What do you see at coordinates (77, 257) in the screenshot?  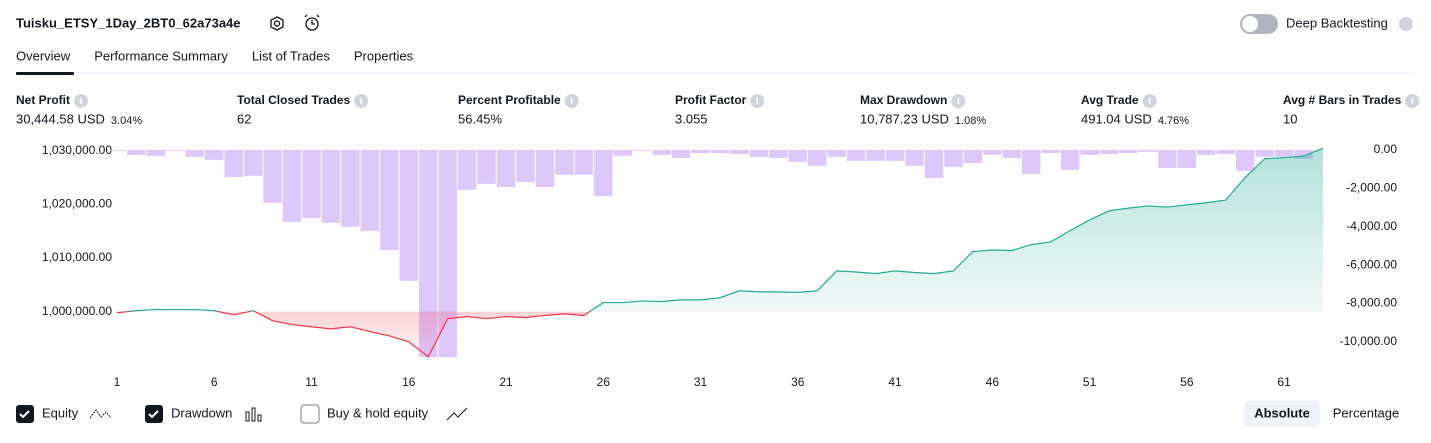 I see `y-tick-label: 1,010,000.00` at bounding box center [77, 257].